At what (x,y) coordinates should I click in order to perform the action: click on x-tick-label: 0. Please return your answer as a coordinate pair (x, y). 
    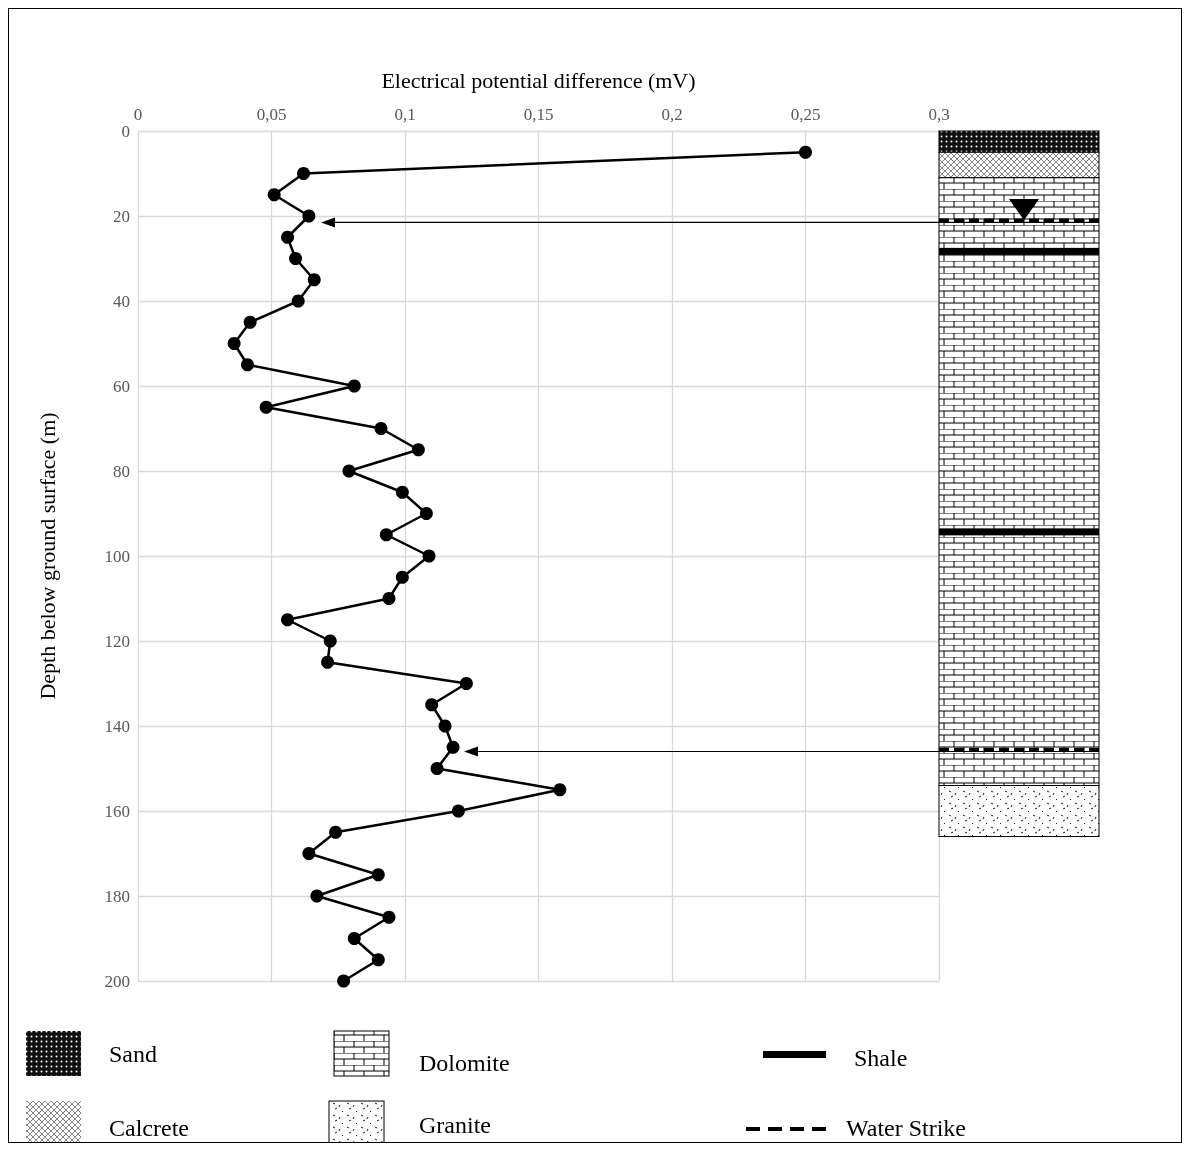
    Looking at the image, I should click on (138, 114).